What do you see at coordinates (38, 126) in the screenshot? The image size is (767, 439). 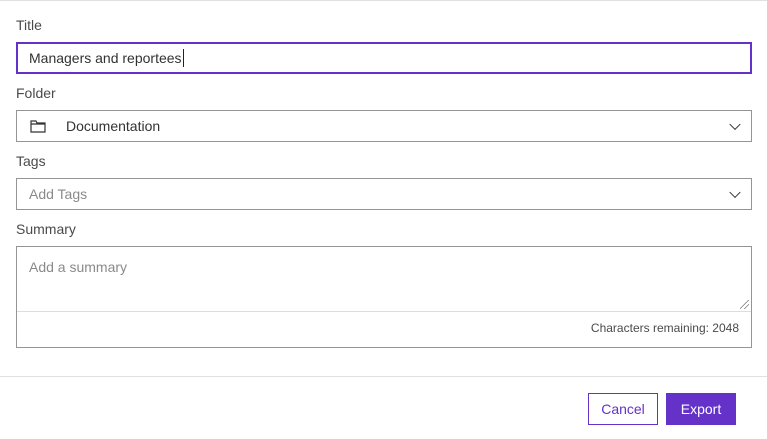 I see `folder-icon` at bounding box center [38, 126].